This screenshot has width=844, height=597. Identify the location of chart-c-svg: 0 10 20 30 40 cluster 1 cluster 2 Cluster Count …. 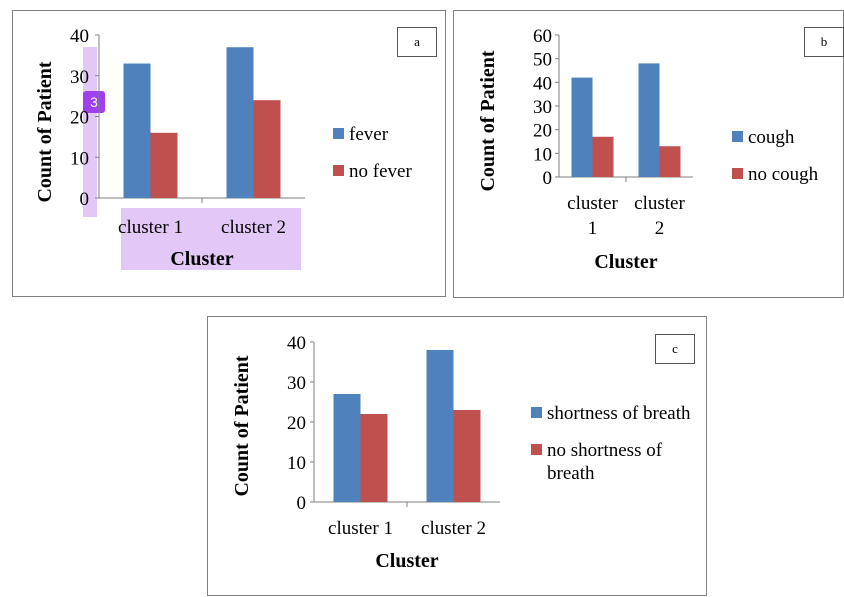
(365, 452).